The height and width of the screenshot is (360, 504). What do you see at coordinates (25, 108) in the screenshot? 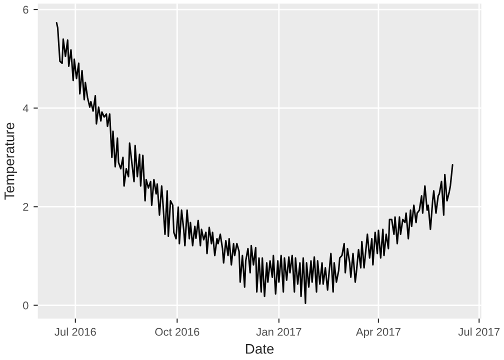
I see `y-tick-label: 4` at bounding box center [25, 108].